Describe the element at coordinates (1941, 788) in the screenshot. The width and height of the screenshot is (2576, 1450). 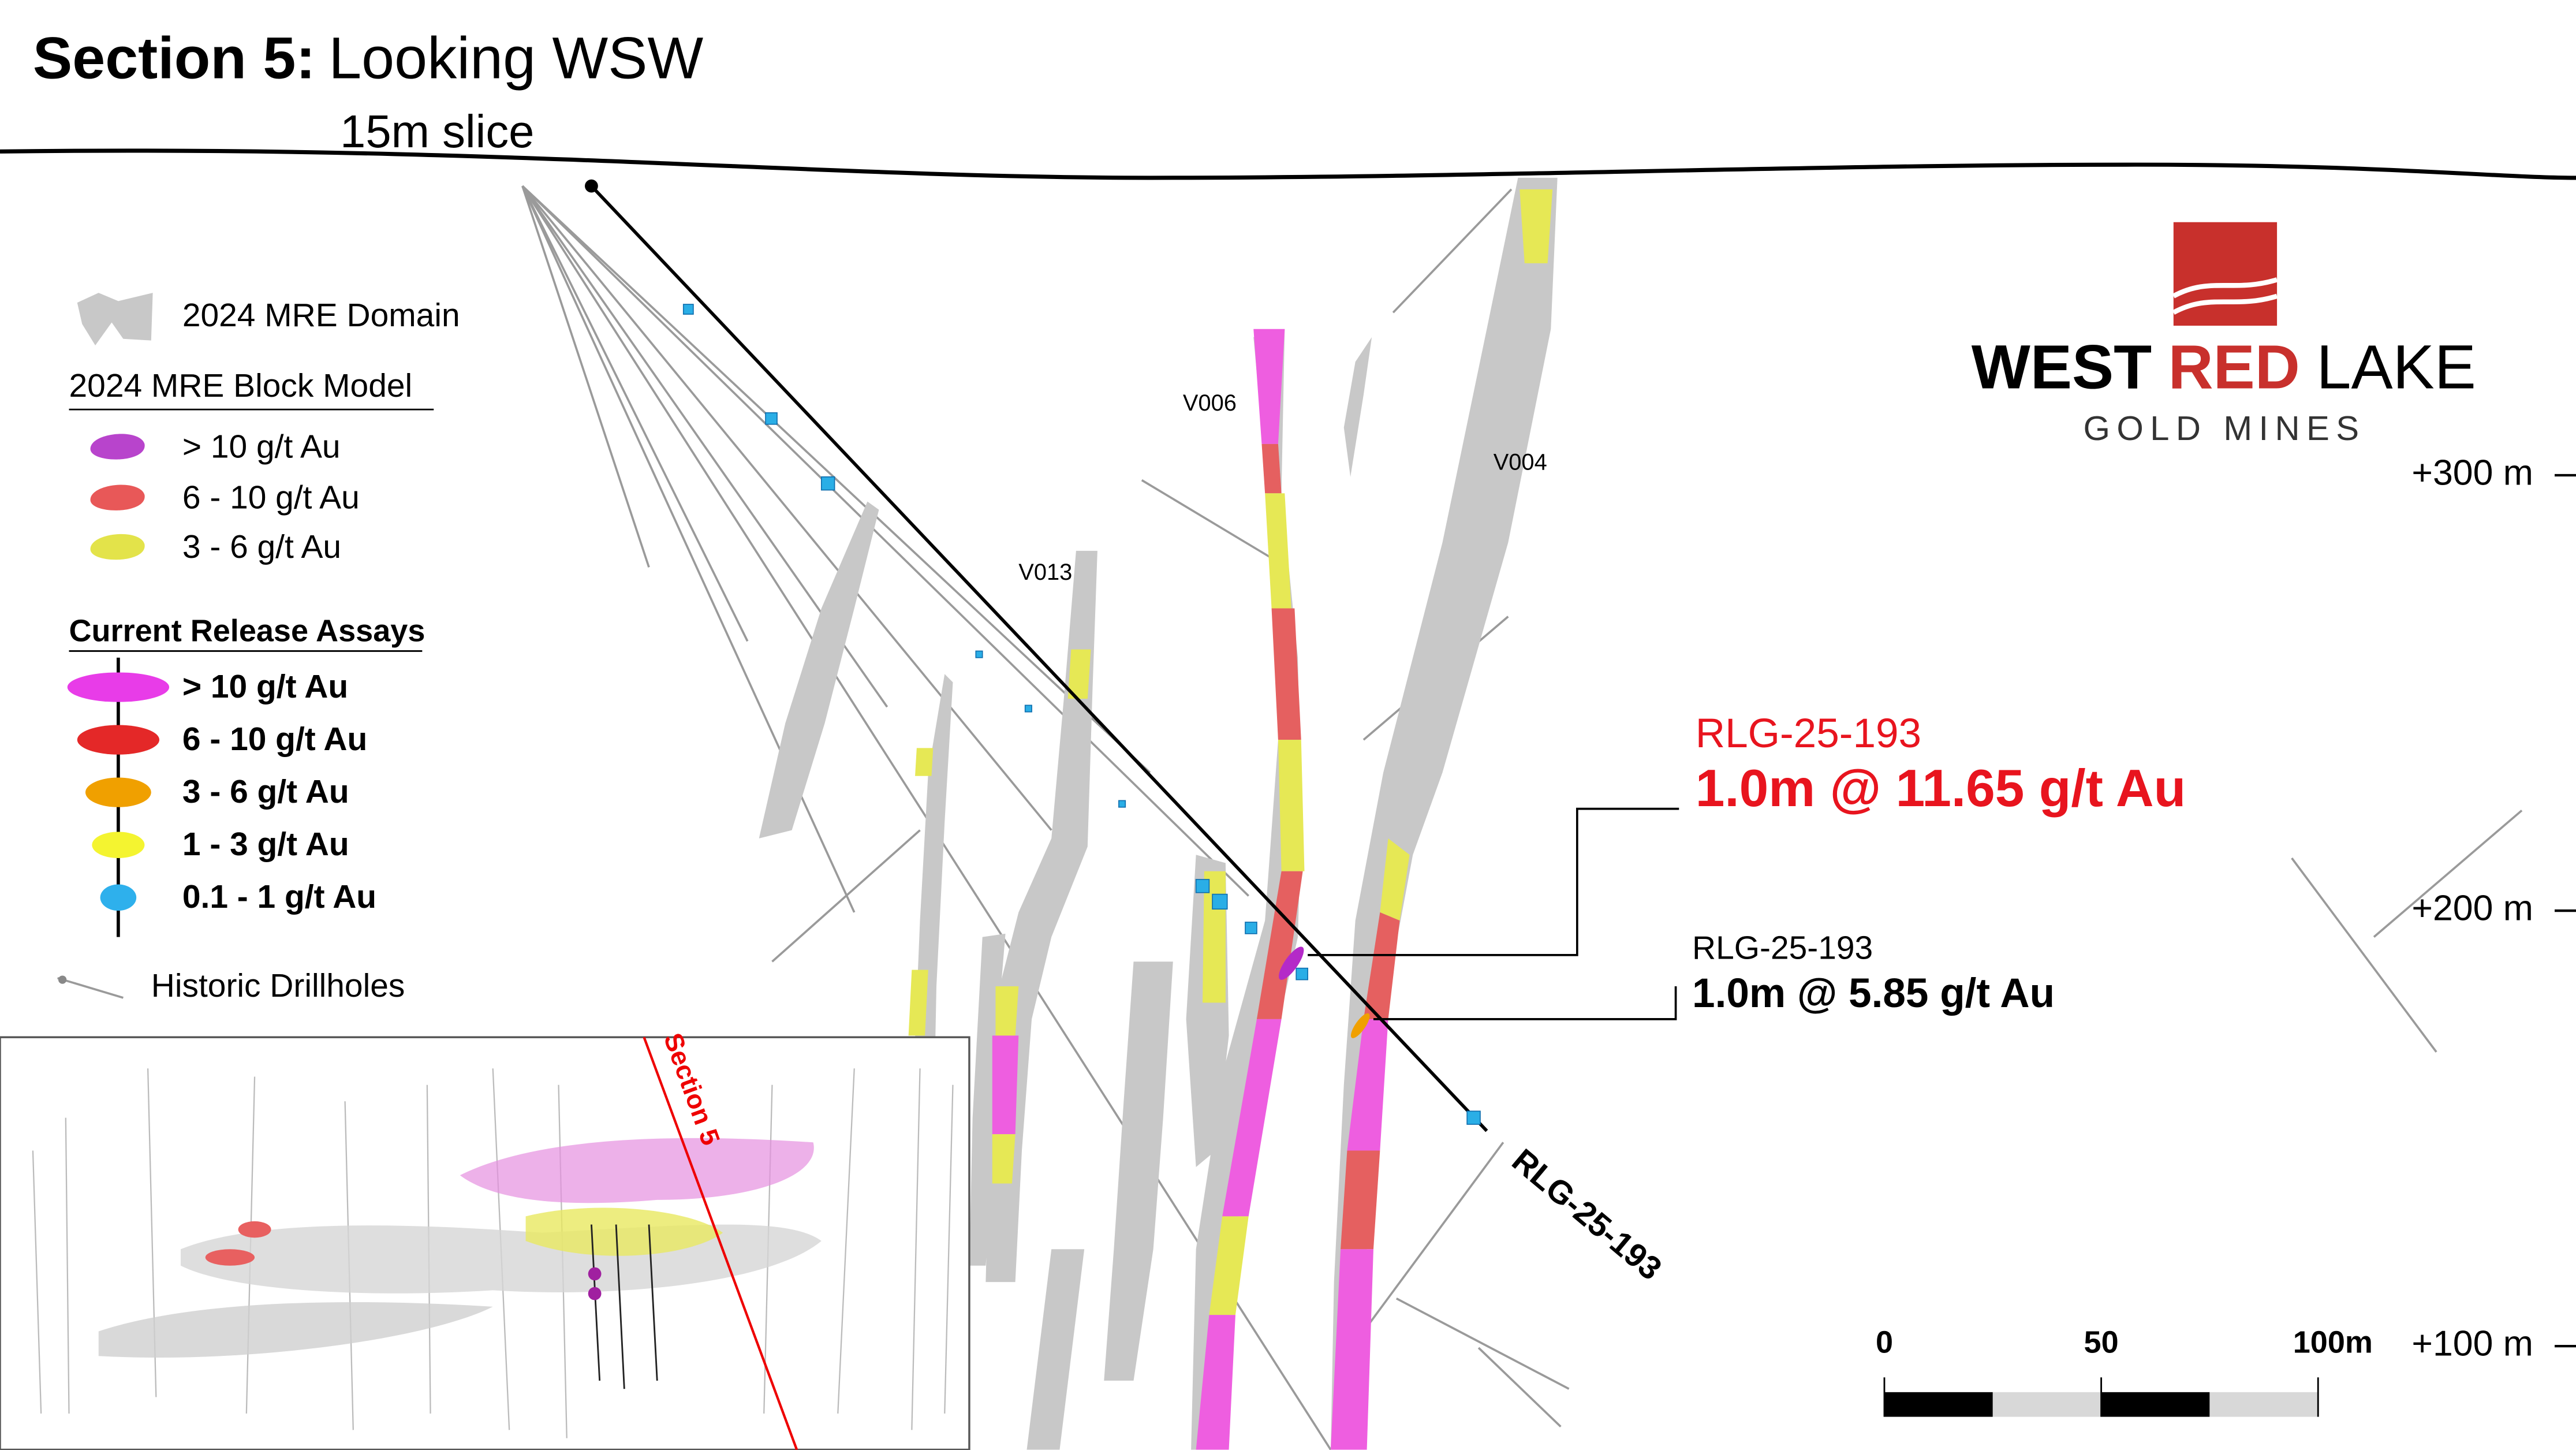
I see `callout-result: 1.0m @ 11.65 g/t Au` at that location.